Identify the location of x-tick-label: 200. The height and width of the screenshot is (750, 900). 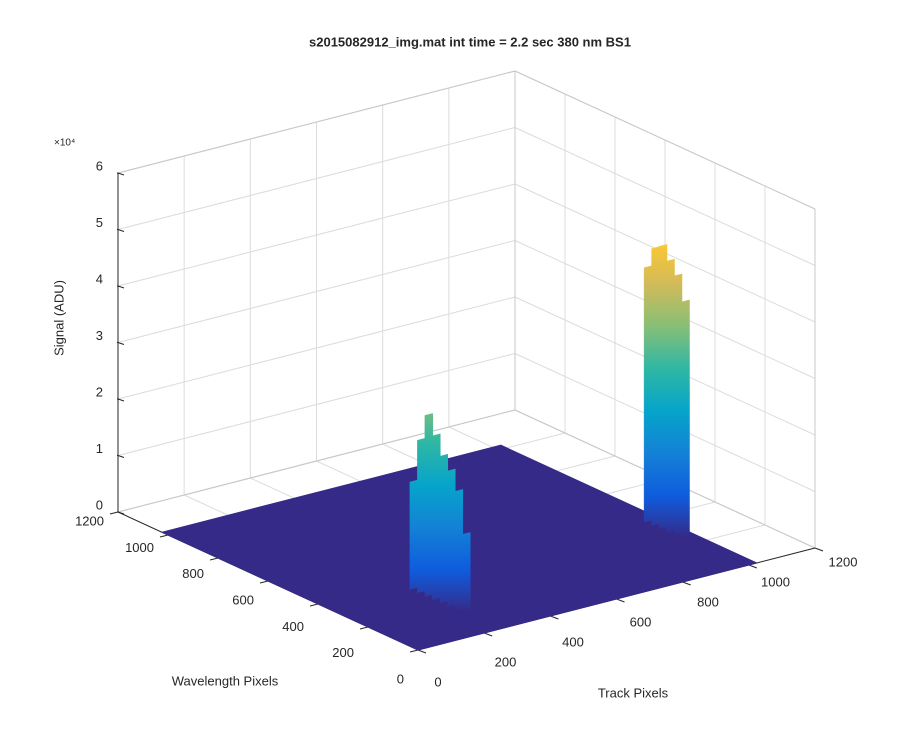
(506, 661).